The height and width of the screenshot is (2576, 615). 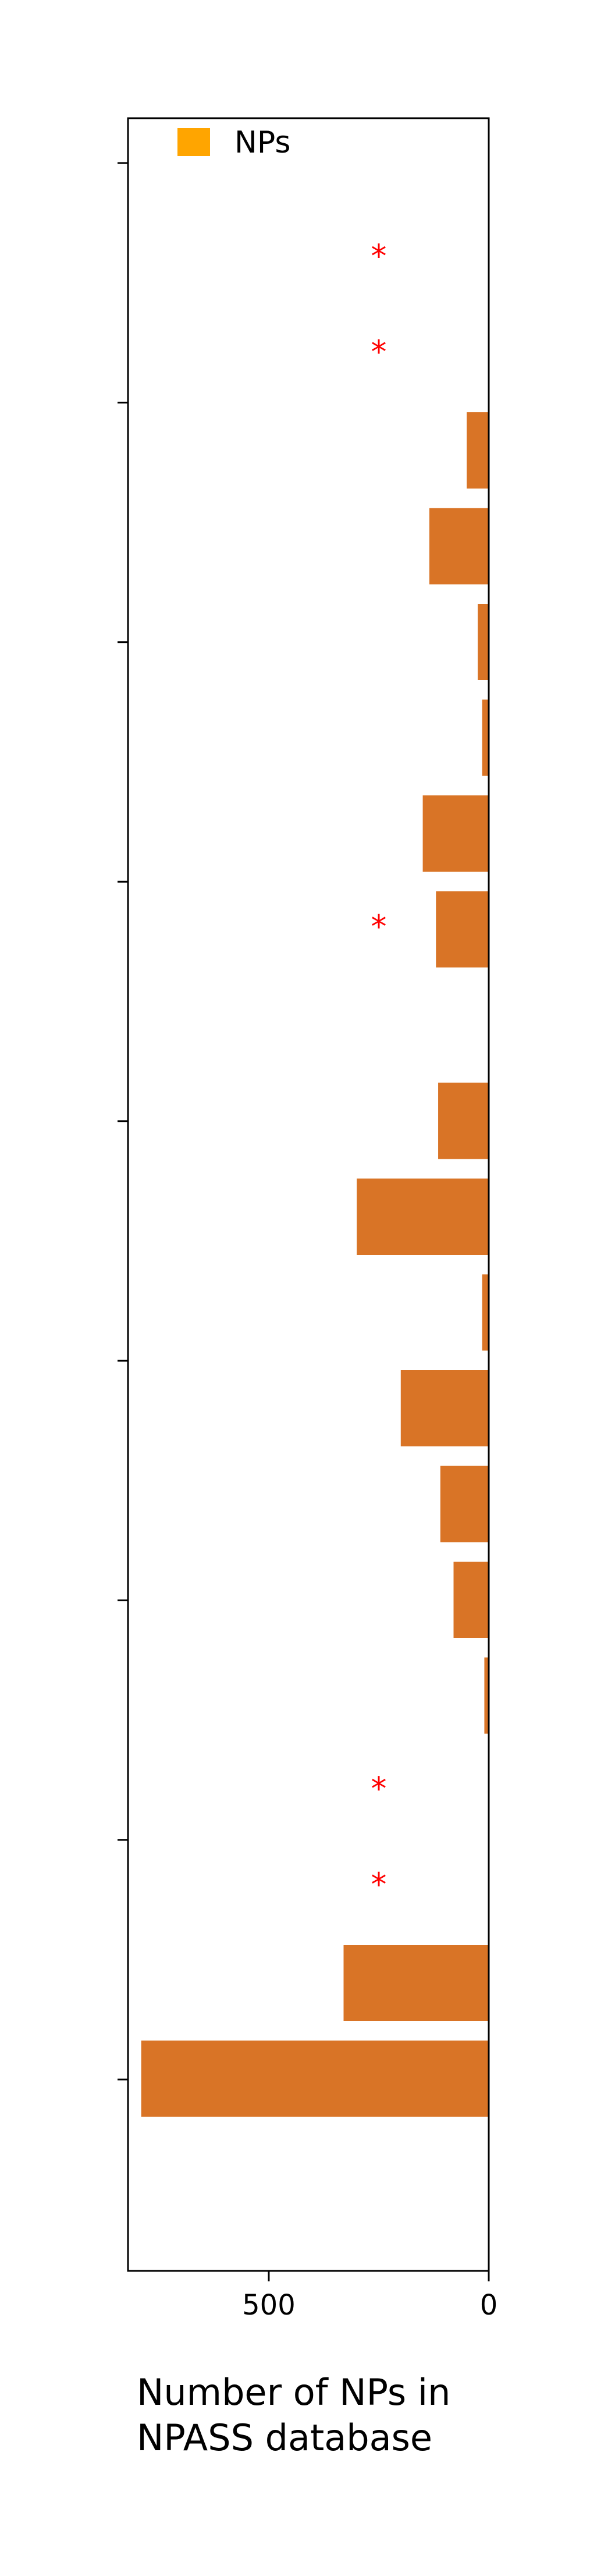 What do you see at coordinates (262, 142) in the screenshot?
I see `legend-label: NPs` at bounding box center [262, 142].